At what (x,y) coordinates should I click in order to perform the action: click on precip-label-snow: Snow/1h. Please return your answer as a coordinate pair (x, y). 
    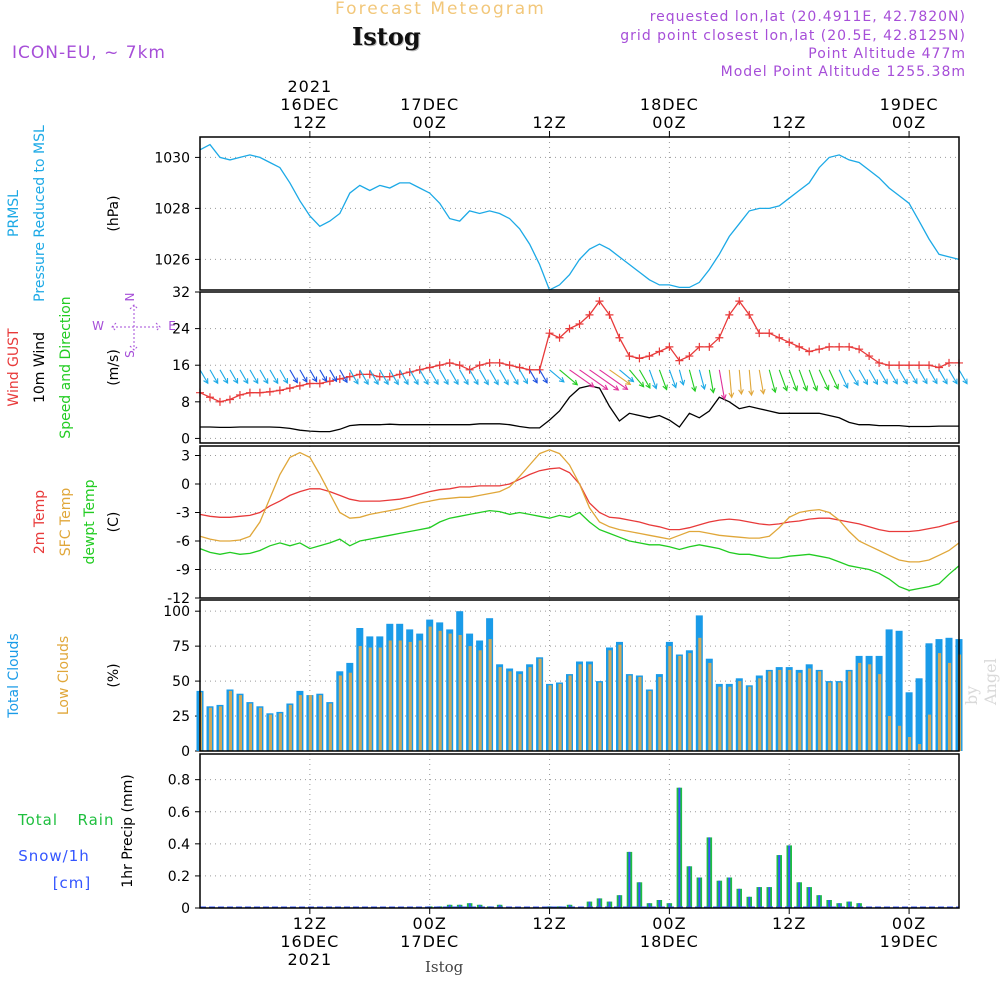
    Looking at the image, I should click on (54, 856).